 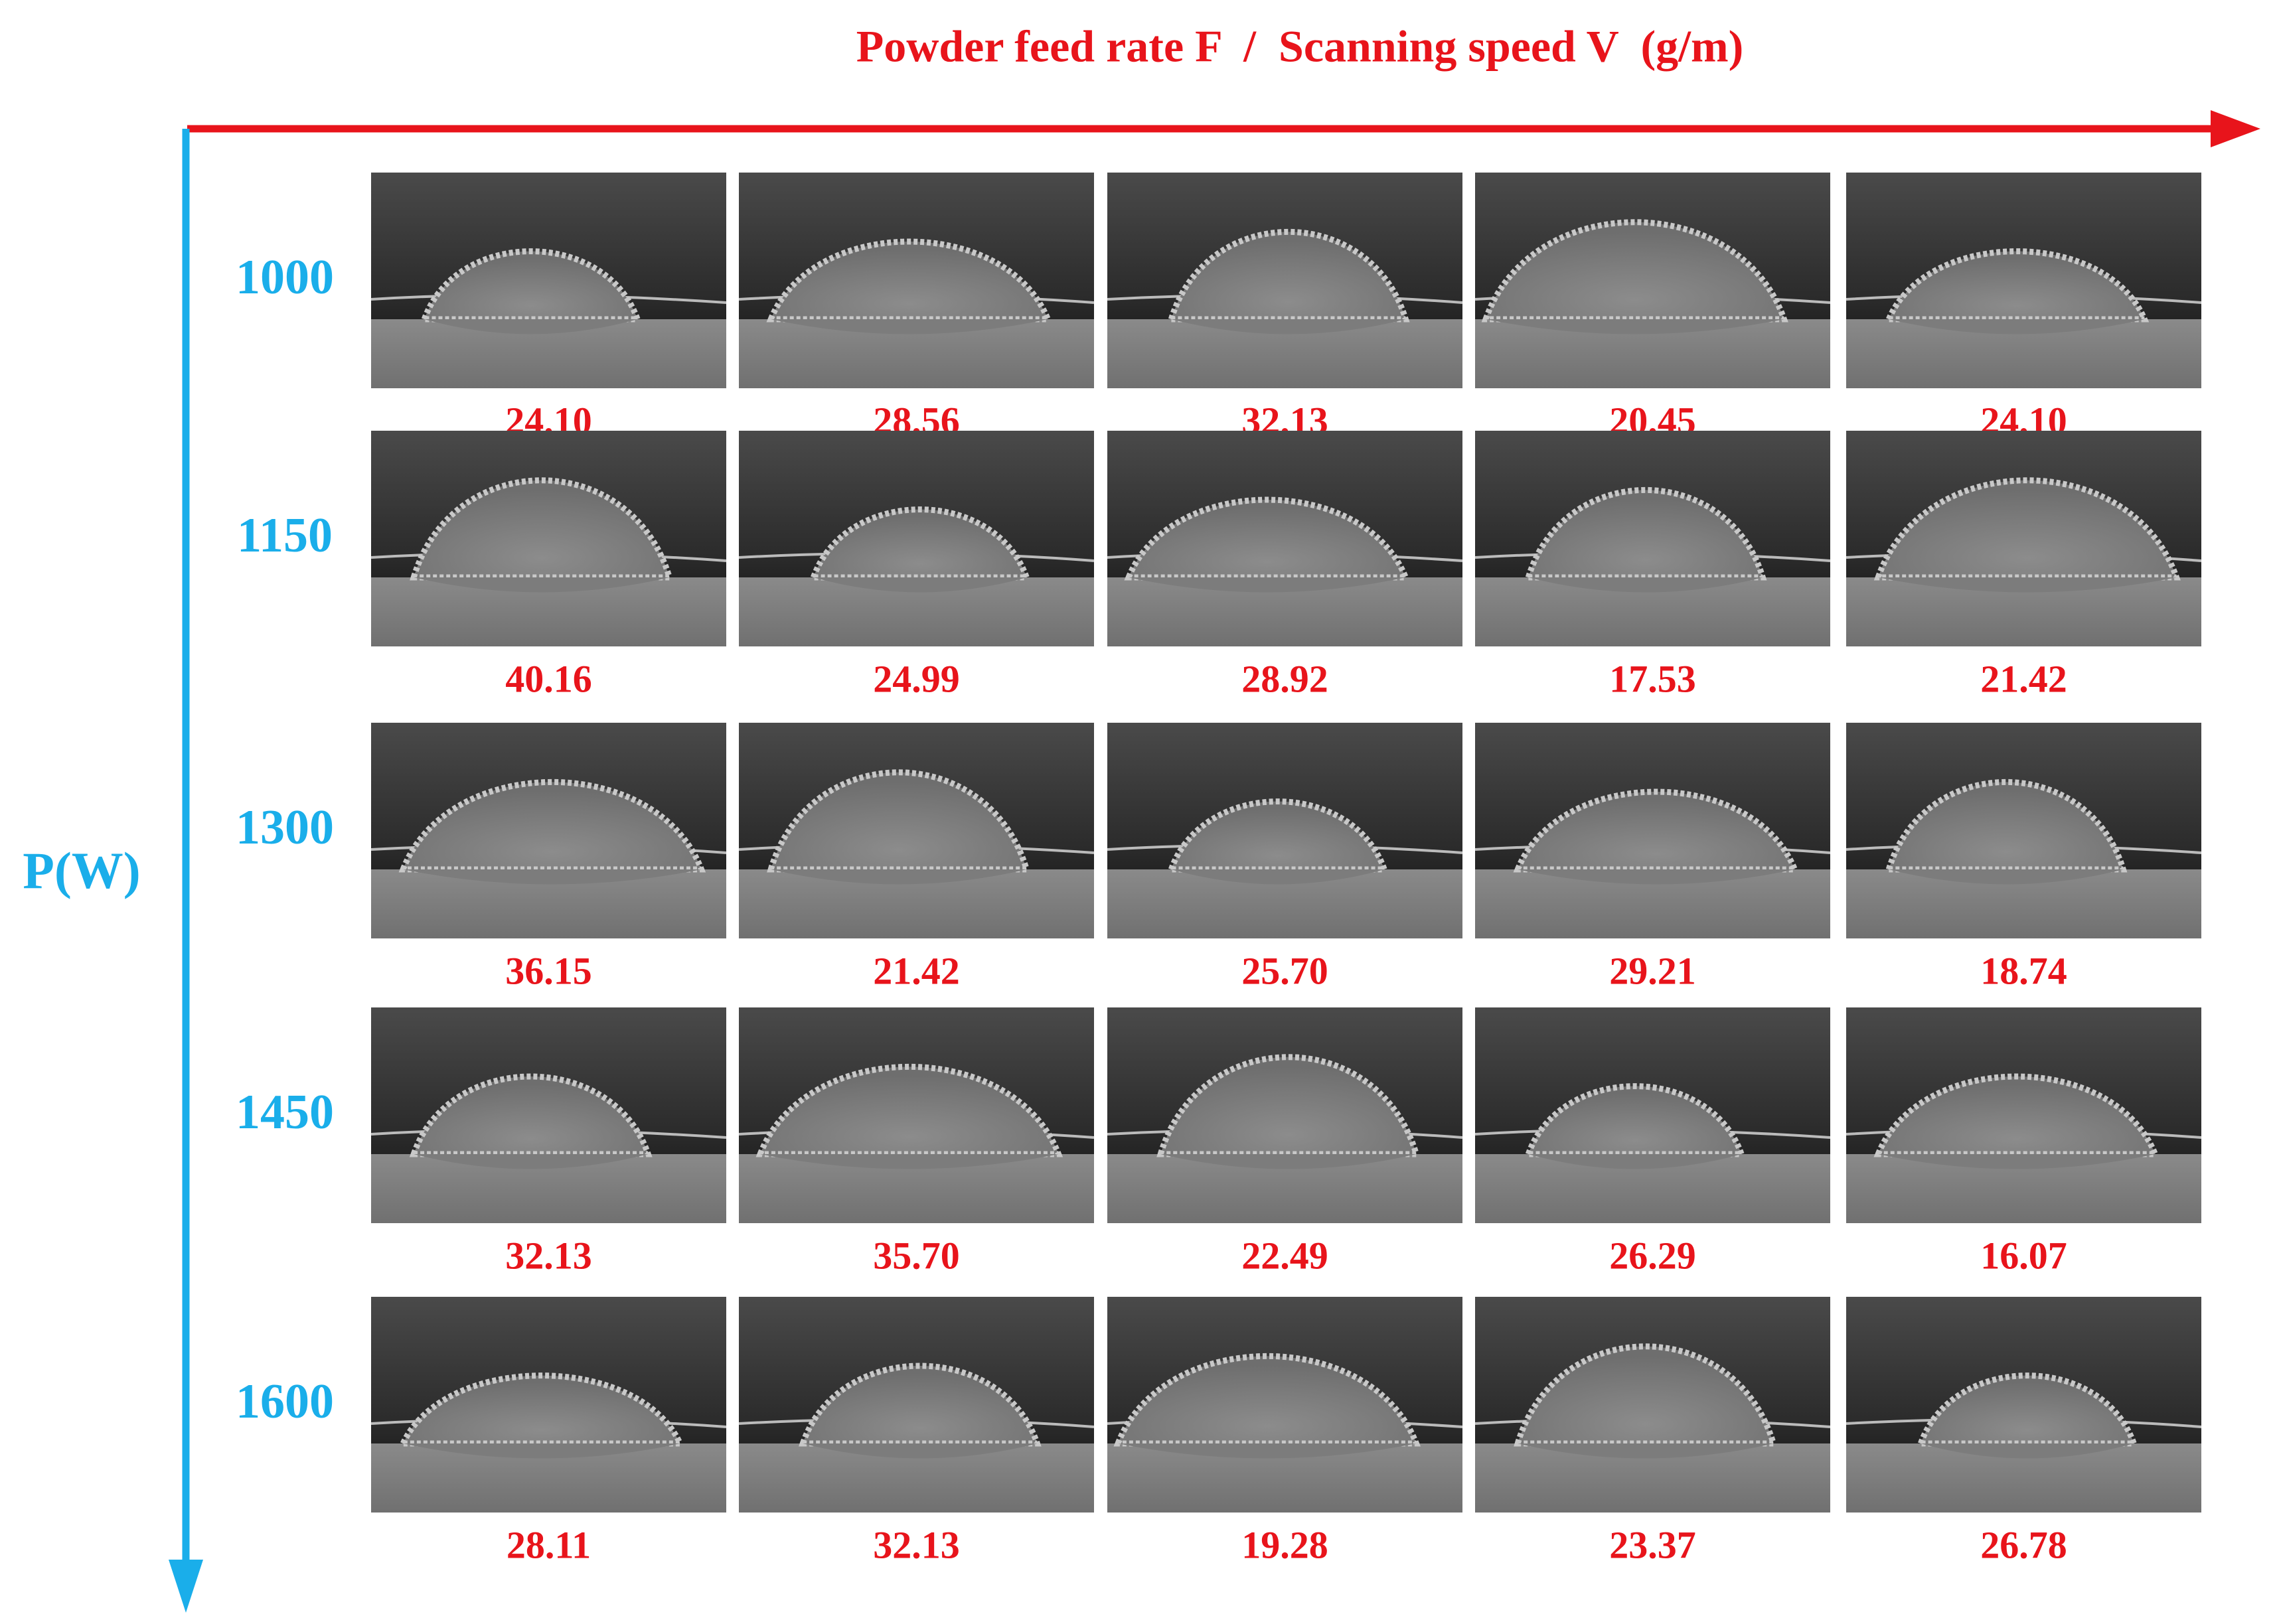 What do you see at coordinates (285, 277) in the screenshot?
I see `row-label: 1000` at bounding box center [285, 277].